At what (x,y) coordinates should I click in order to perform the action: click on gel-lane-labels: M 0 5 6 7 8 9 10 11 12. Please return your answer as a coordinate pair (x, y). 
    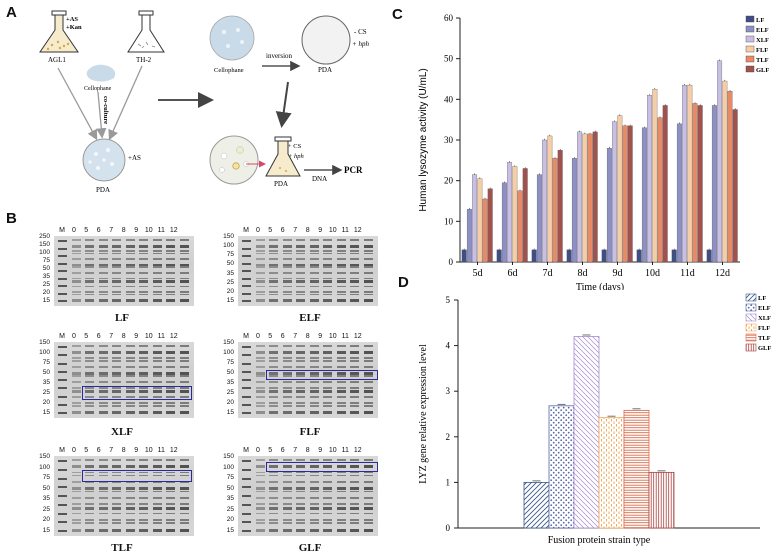
    Looking at the image, I should click on (118, 450).